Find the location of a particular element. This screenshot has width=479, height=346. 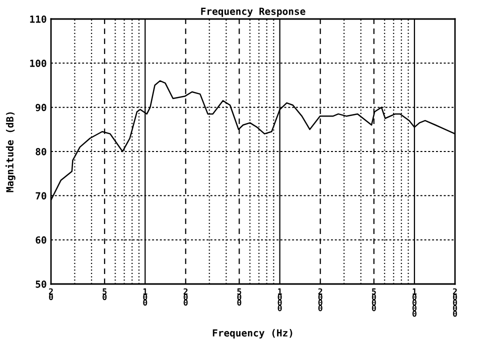

y-tick-label: 50 is located at coordinates (41, 284).